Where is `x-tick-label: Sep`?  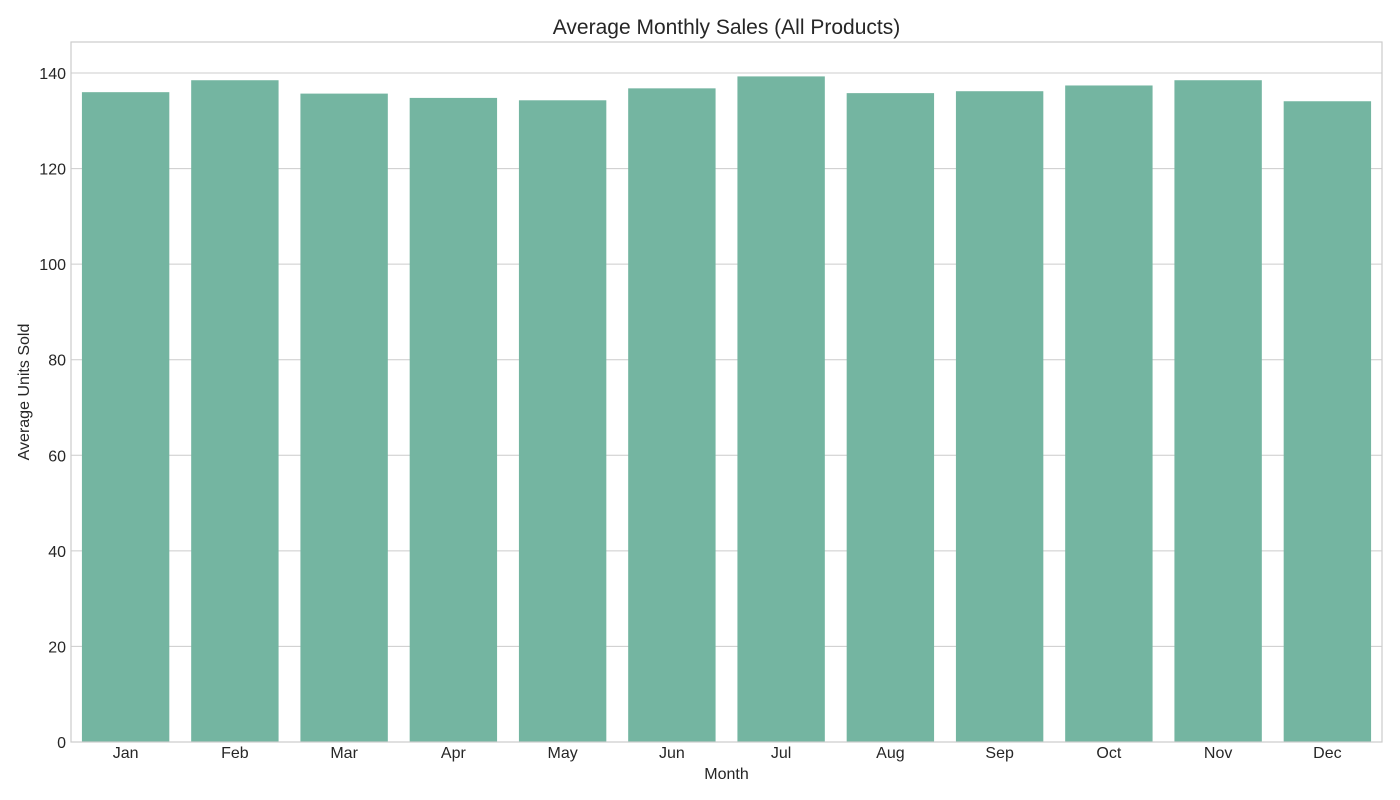 x-tick-label: Sep is located at coordinates (999, 753).